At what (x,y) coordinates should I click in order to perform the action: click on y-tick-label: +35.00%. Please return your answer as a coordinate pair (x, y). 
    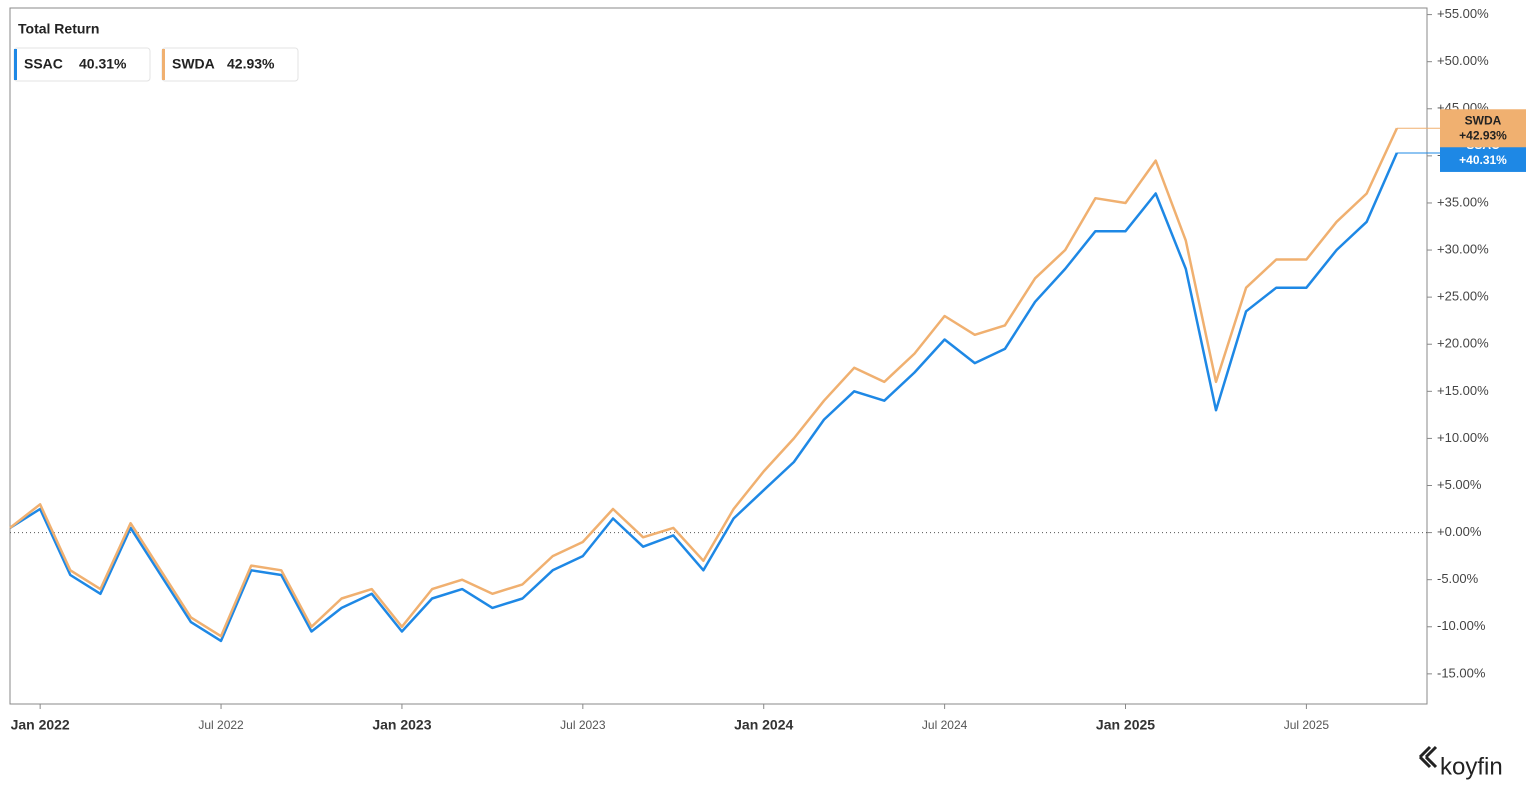
    Looking at the image, I should click on (1463, 201).